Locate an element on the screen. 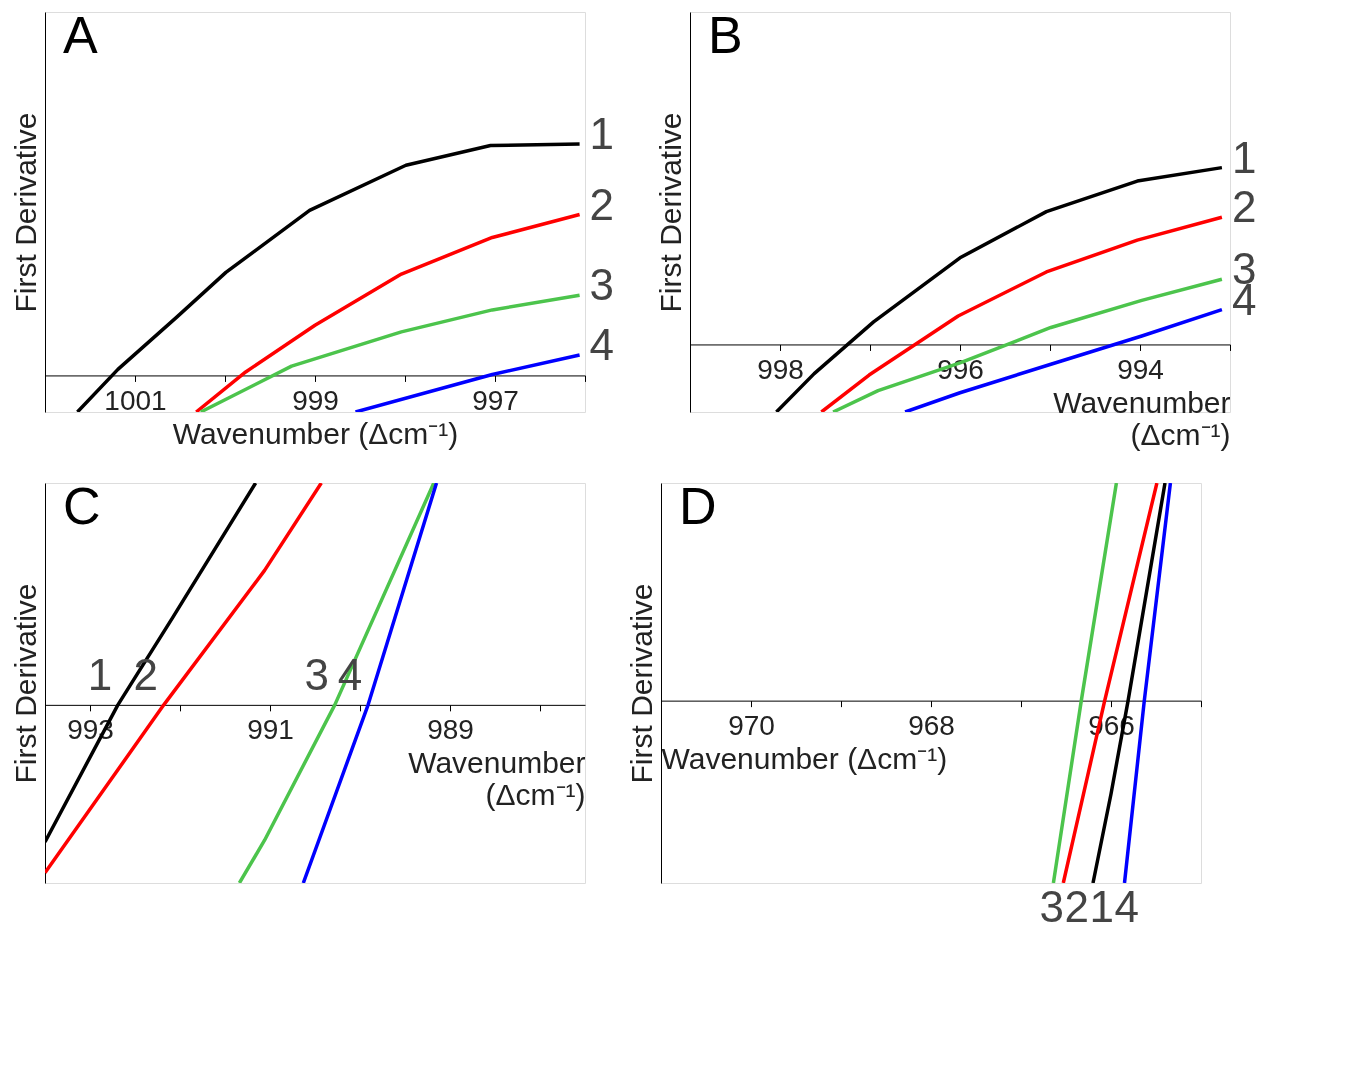  chart-title: B is located at coordinates (725, 35).